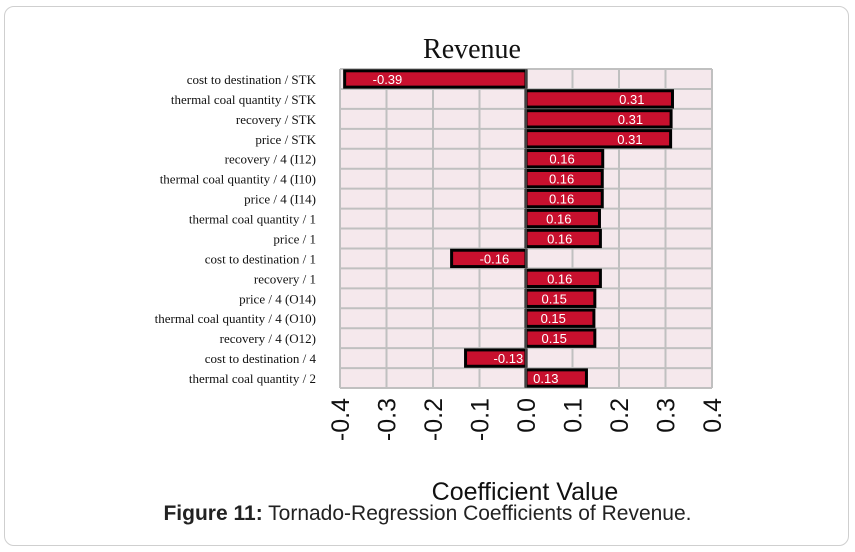 The image size is (855, 552). I want to click on figure-label: Figure 11:, so click(213, 513).